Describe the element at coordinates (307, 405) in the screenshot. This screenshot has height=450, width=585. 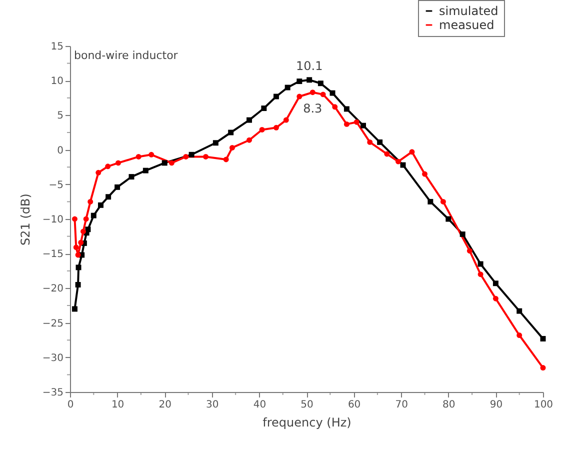
I see `x-tick-label: 50` at that location.